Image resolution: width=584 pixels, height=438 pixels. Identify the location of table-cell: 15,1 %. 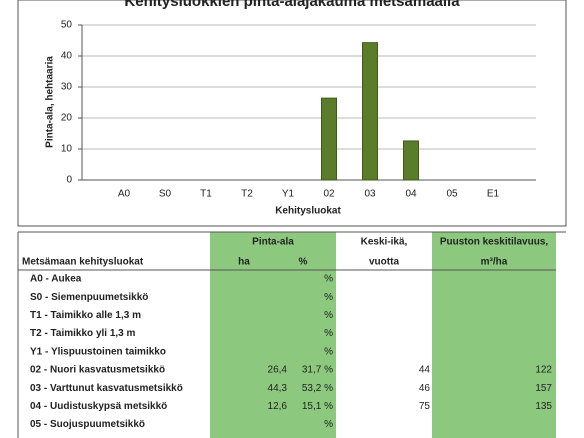
(317, 406).